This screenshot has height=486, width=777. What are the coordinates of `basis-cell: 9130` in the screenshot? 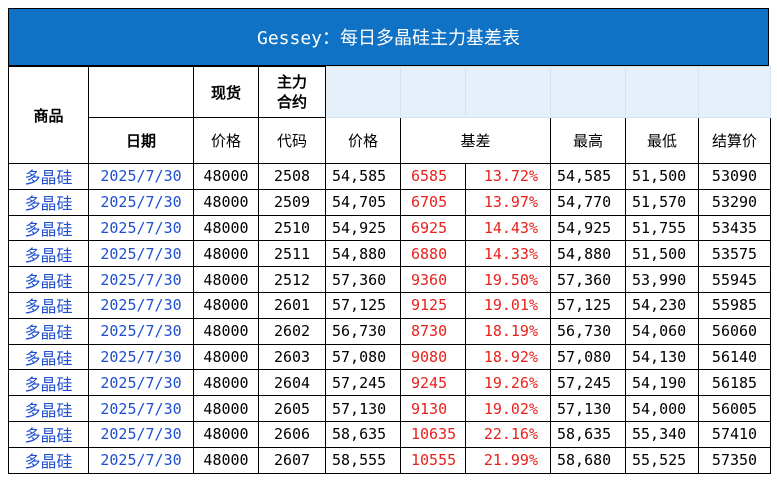 It's located at (433, 408).